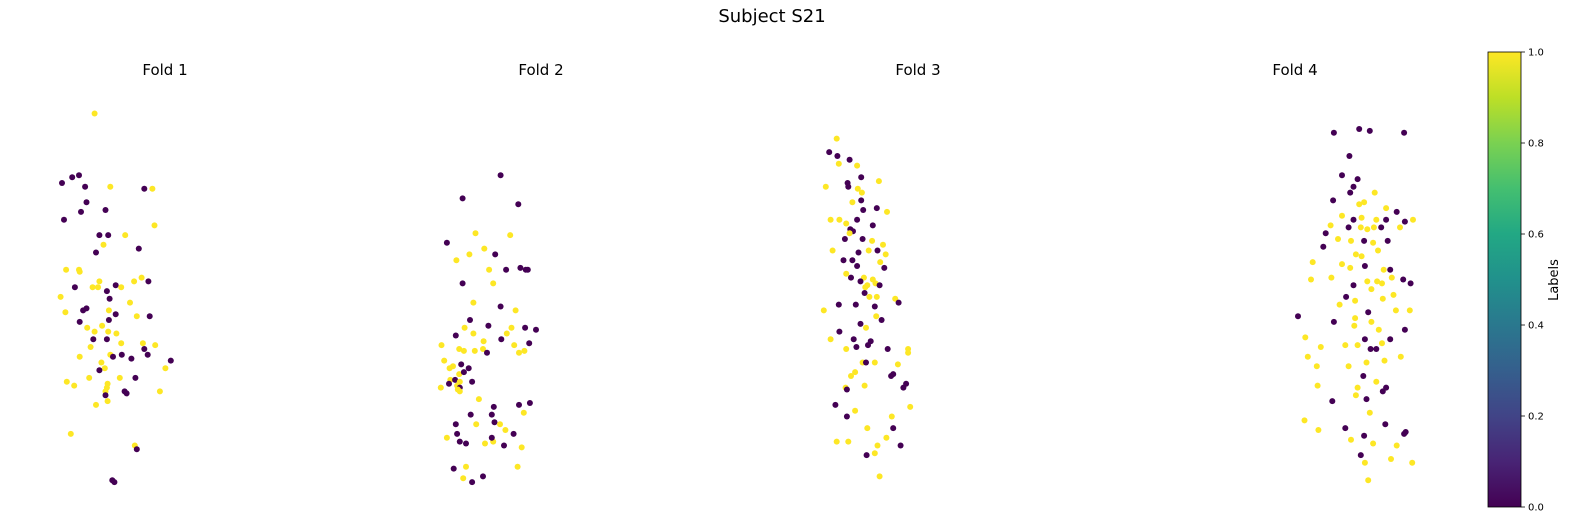 The width and height of the screenshot is (1593, 527). What do you see at coordinates (880, 270) in the screenshot?
I see `panel-fold-3: Fold 3` at bounding box center [880, 270].